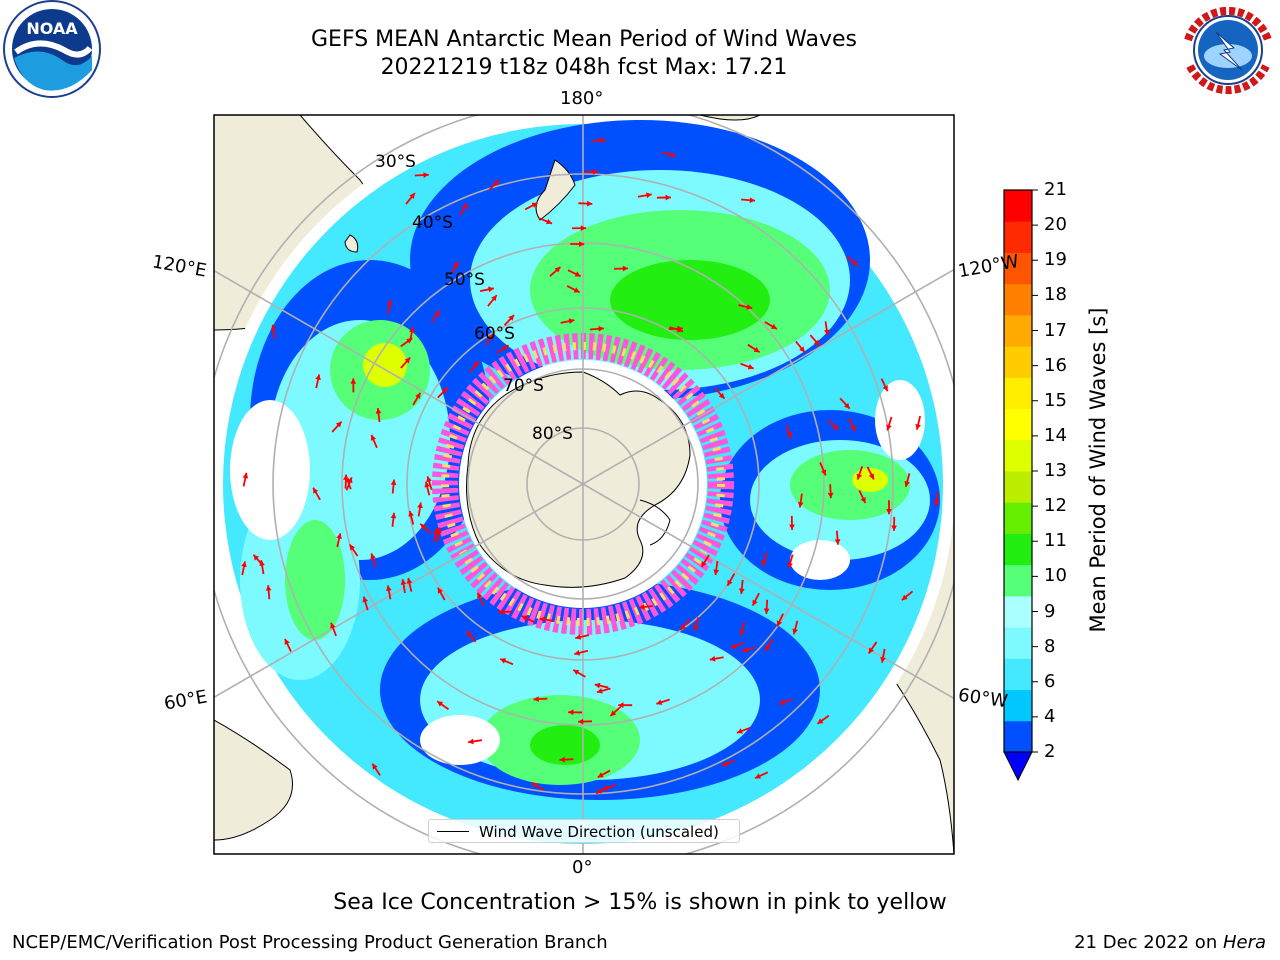 Image resolution: width=1280 pixels, height=960 pixels. I want to click on legend-label: Wind Wave Direction (unscaled), so click(599, 832).